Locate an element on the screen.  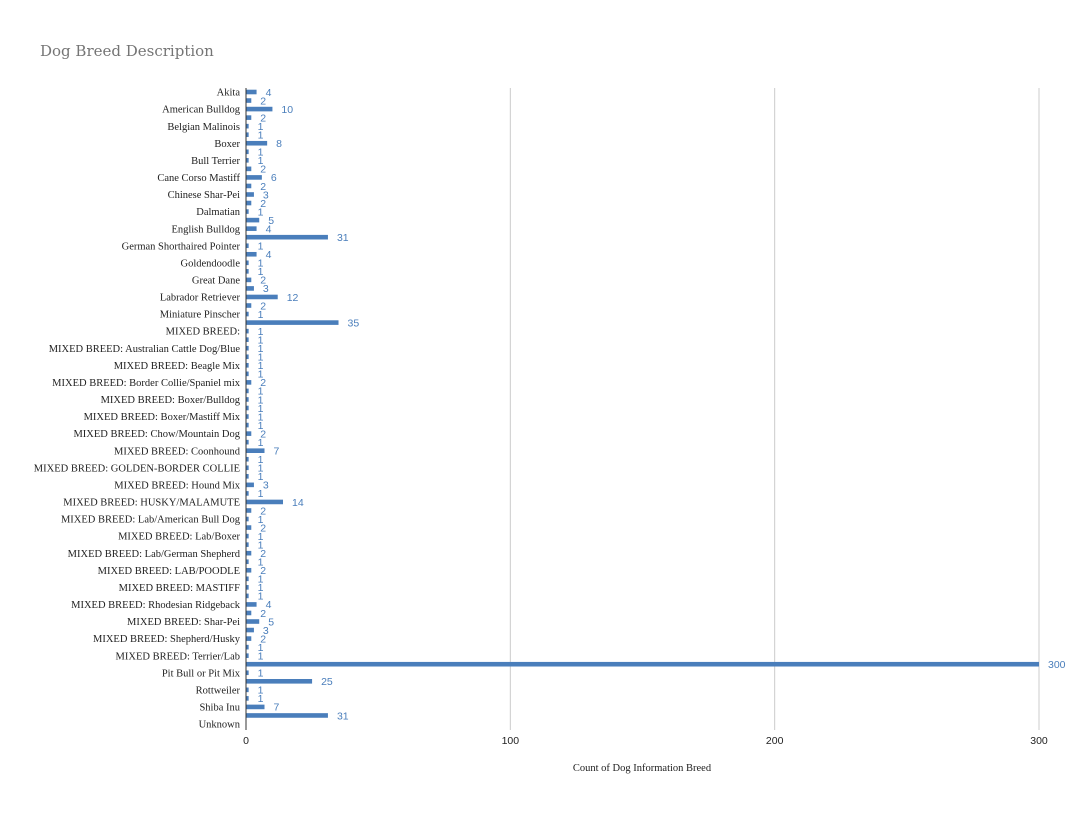
data-label: 7 is located at coordinates (277, 452).